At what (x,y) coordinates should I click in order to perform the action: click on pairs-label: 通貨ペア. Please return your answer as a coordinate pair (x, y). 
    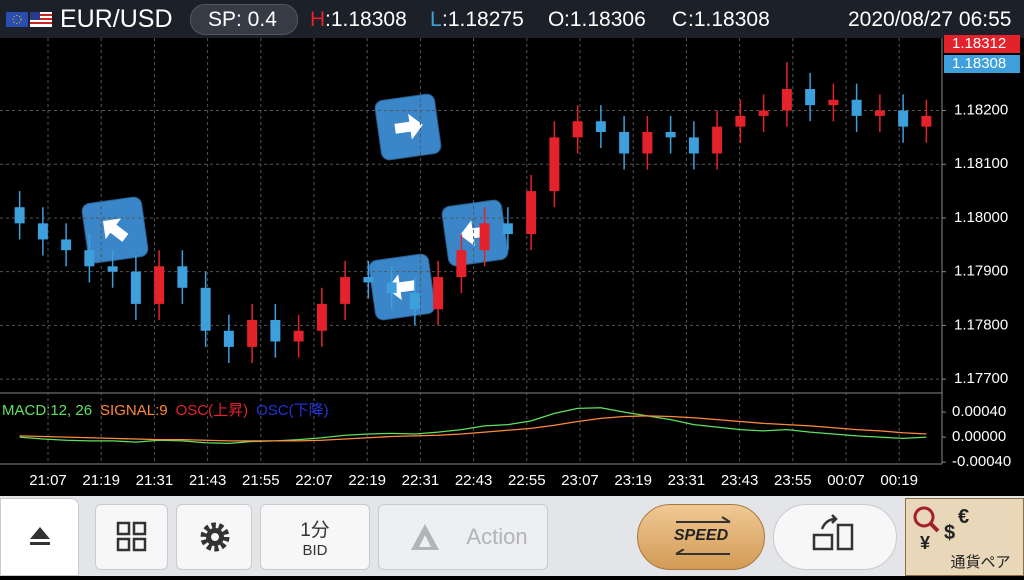
    Looking at the image, I should click on (980, 562).